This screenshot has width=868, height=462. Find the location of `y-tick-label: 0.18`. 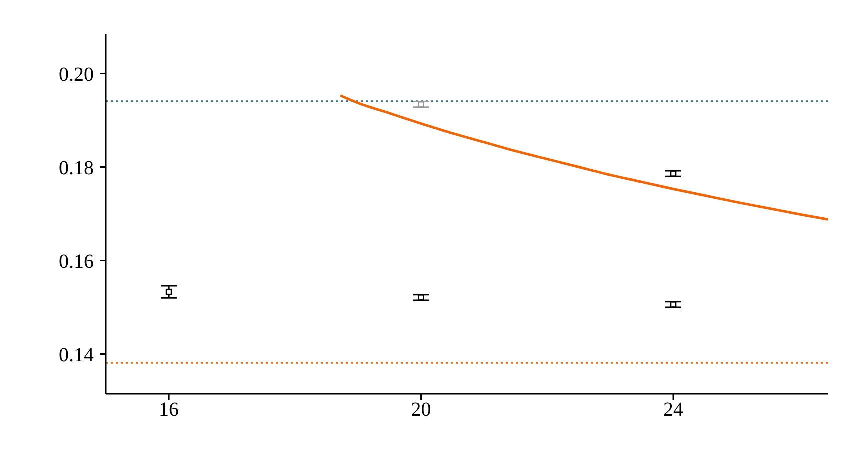

y-tick-label: 0.18 is located at coordinates (76, 168).